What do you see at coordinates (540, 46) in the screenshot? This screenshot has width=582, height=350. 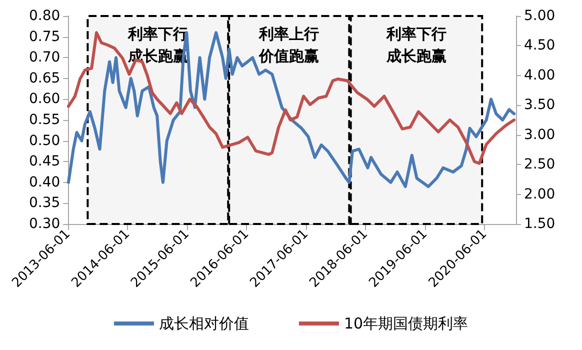 I see `y2-tick-label: 4.50` at bounding box center [540, 46].